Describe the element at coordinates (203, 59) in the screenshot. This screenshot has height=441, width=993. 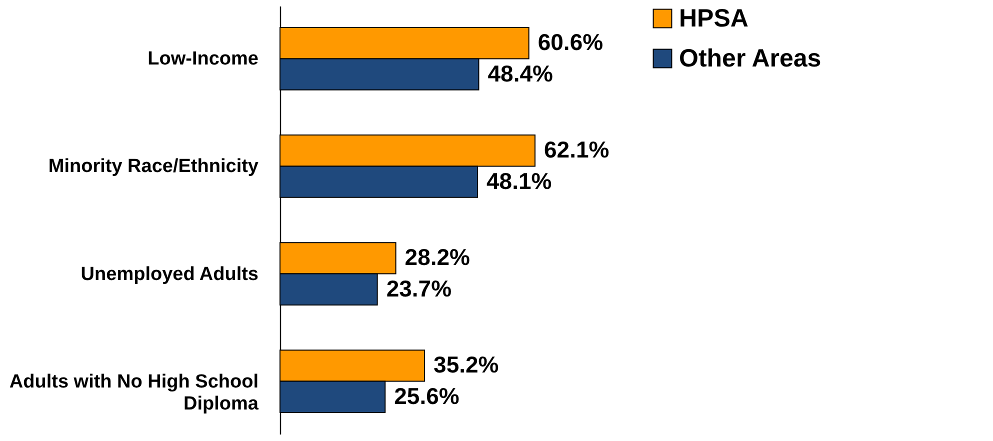
I see `y-tick-label: Low-Income` at that location.